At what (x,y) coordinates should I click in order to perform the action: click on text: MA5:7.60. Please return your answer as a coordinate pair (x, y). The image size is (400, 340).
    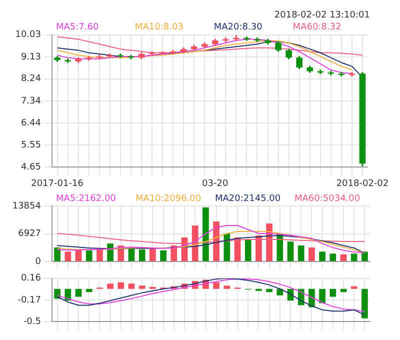
    Looking at the image, I should click on (77, 27).